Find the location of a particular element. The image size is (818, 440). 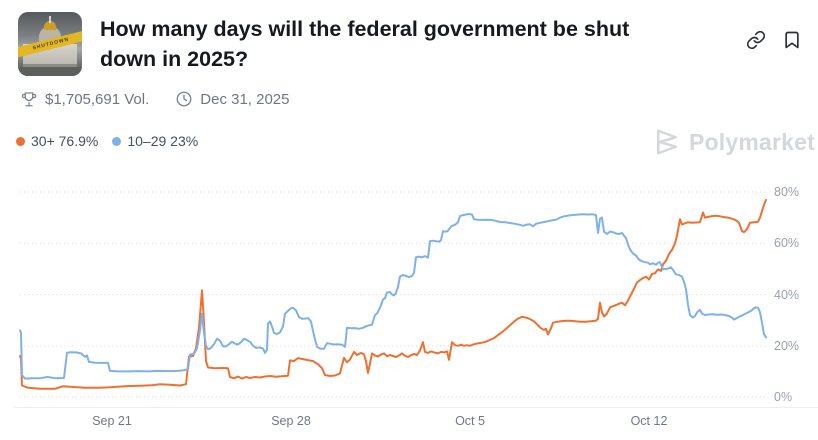

capitol-dome-cap is located at coordinates (50, 25).